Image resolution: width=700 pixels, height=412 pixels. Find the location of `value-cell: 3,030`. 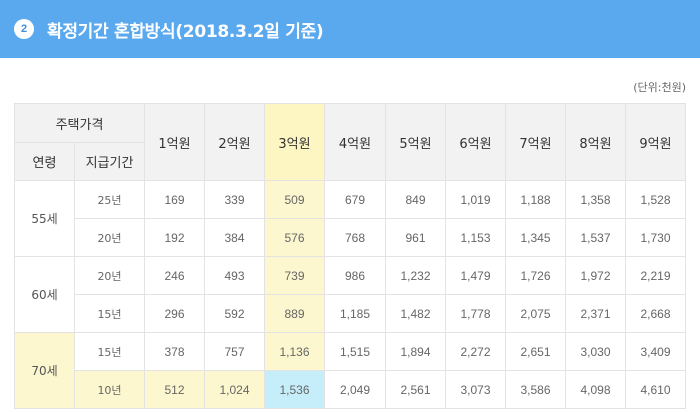

value-cell: 3,030 is located at coordinates (595, 351).